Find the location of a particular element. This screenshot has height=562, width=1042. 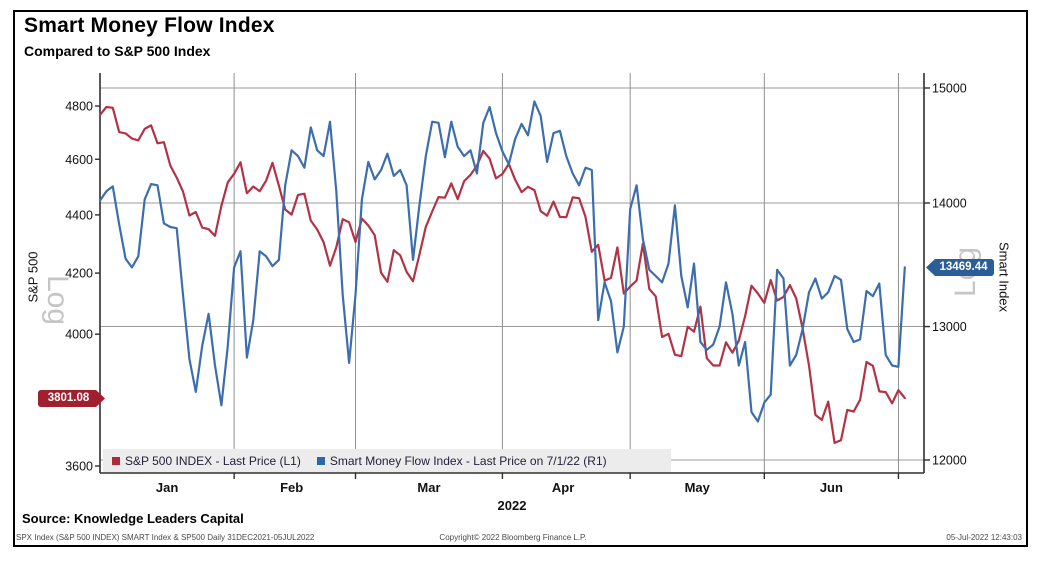

right-axis-title: Smart Index is located at coordinates (1004, 277).